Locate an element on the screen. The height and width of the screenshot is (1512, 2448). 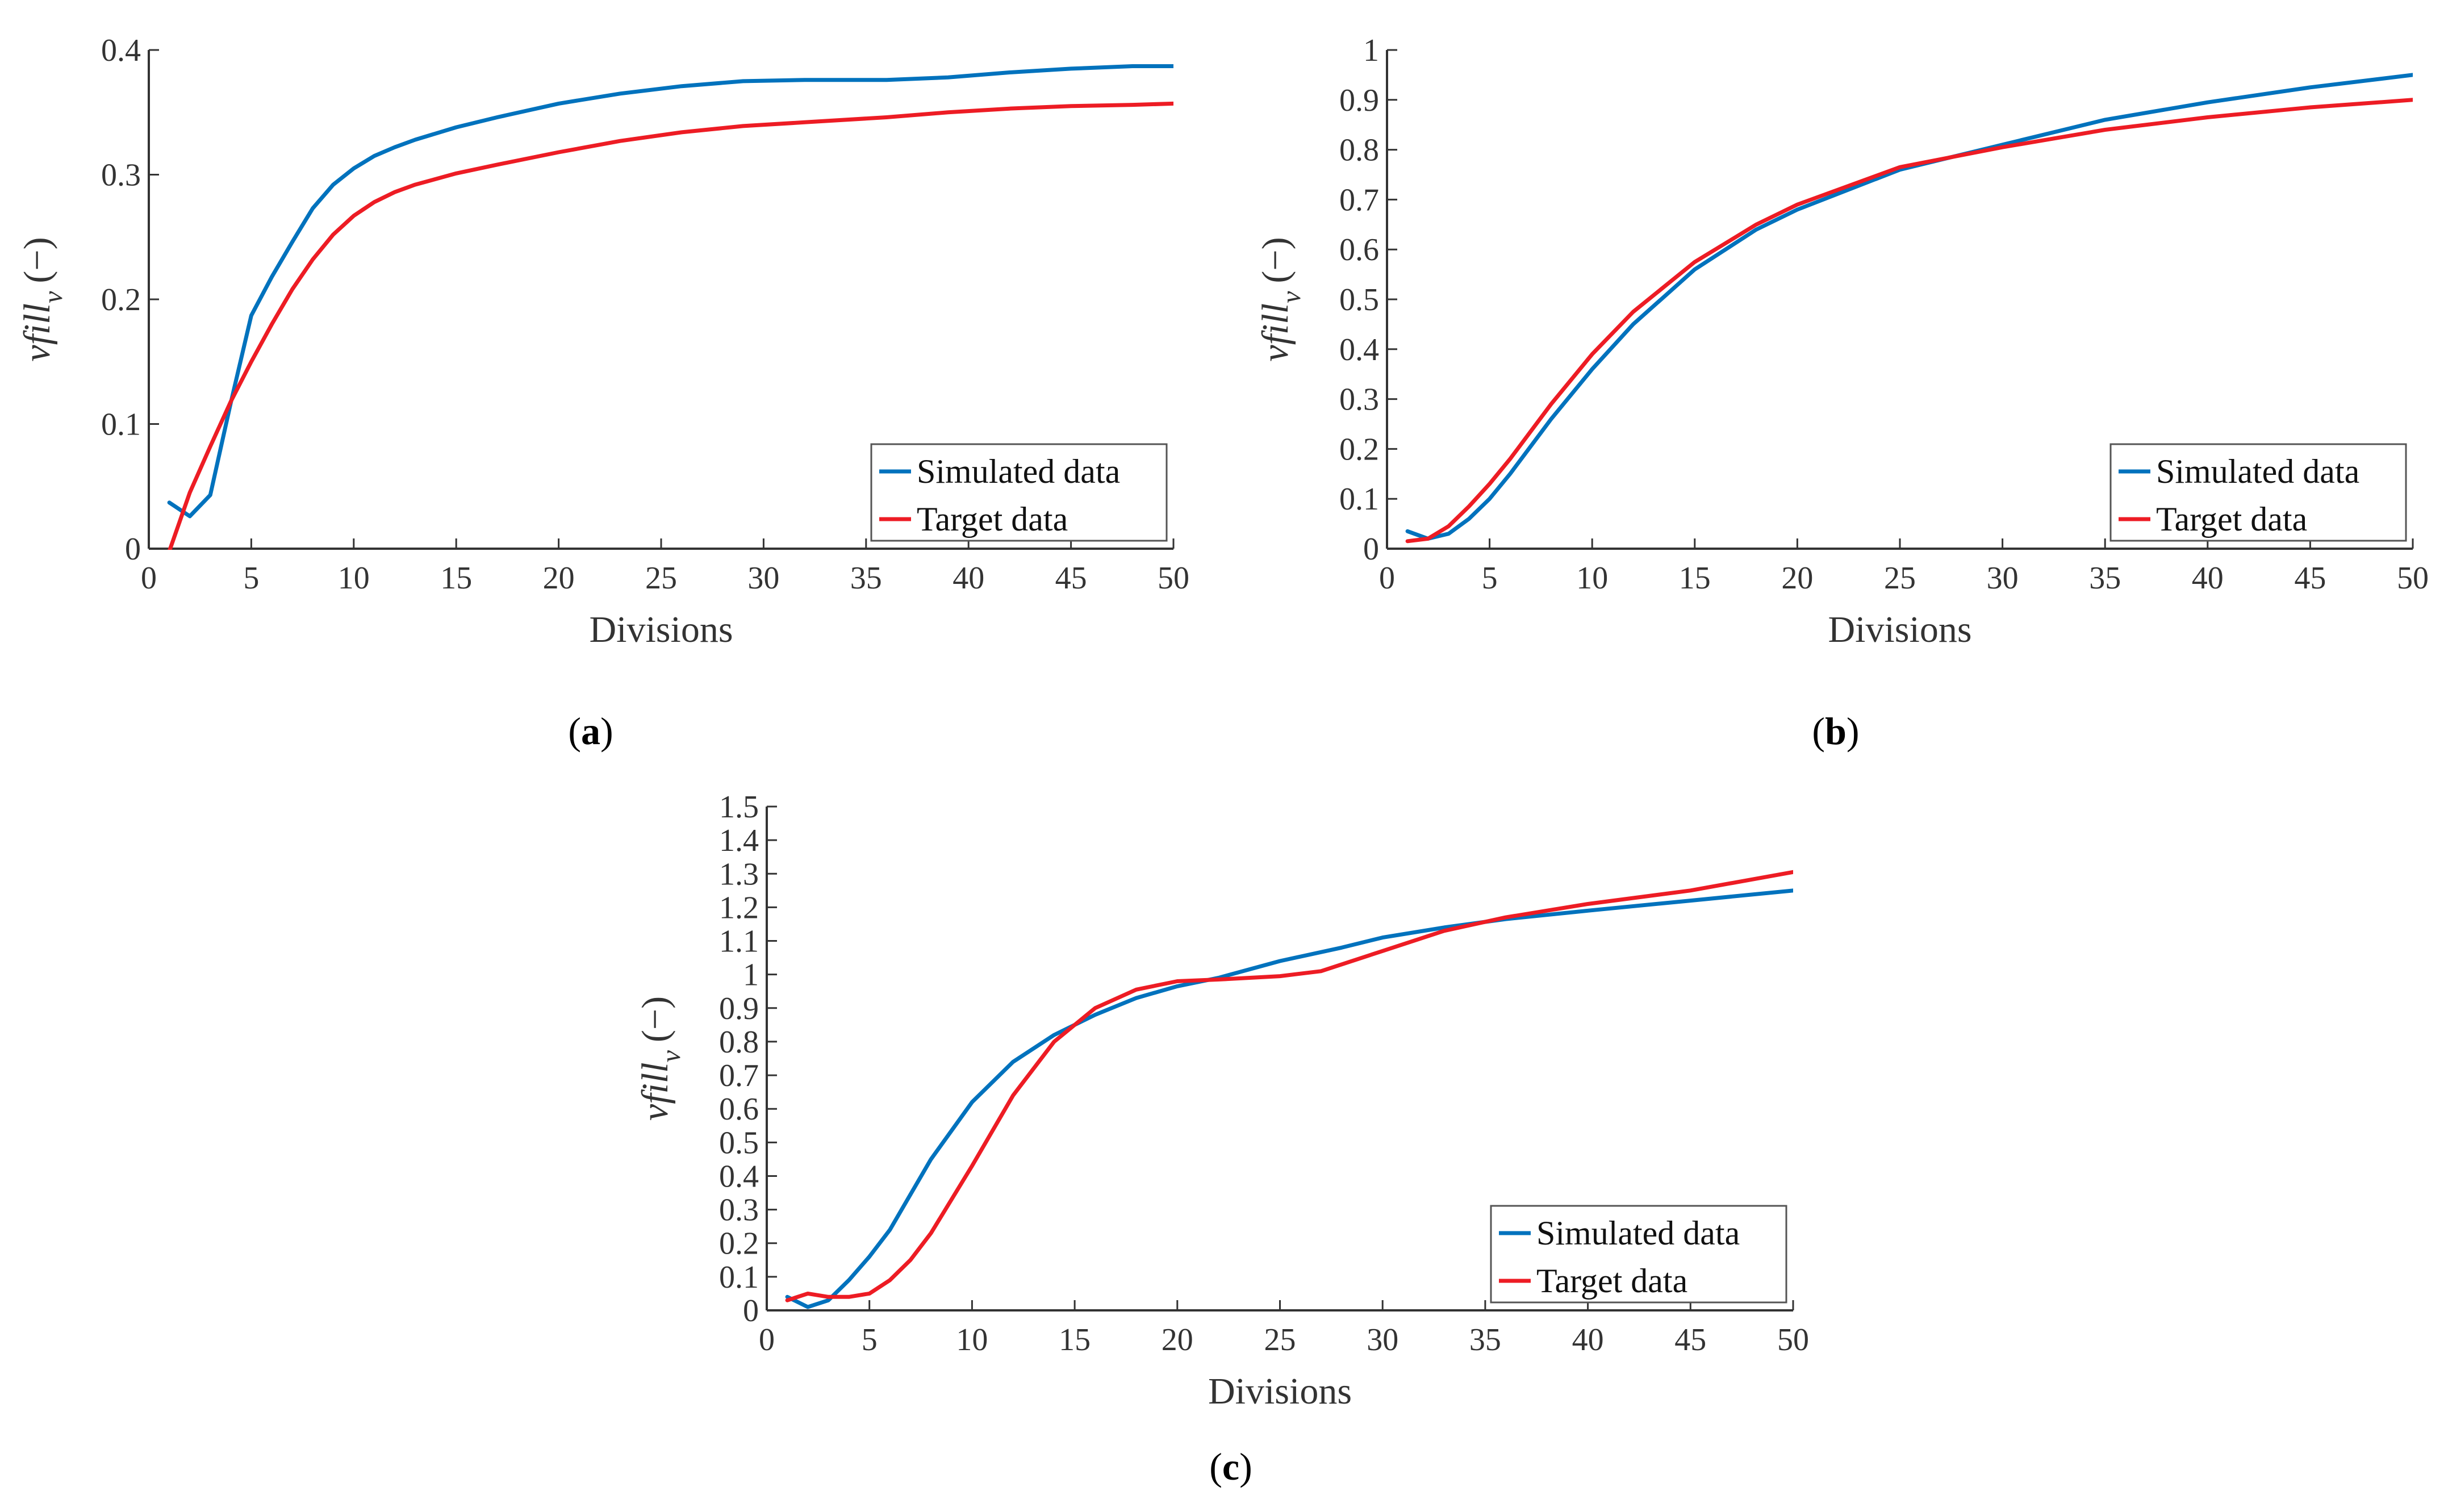
panel-label-b: (b) is located at coordinates (1835, 731).